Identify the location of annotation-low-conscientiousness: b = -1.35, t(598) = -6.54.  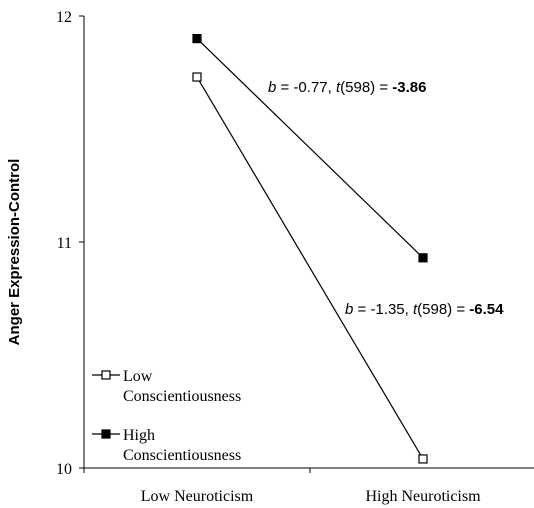
(424, 309).